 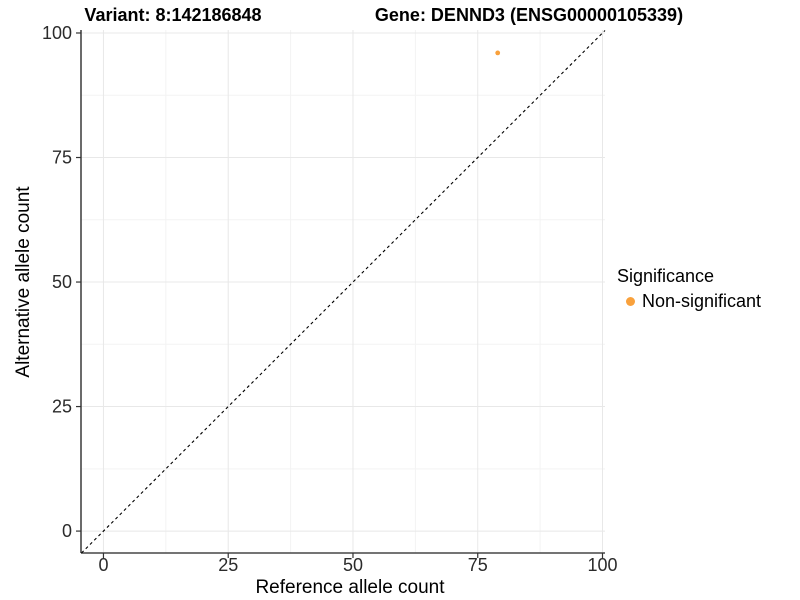 I want to click on legend-key-dot-icon, so click(x=630, y=301).